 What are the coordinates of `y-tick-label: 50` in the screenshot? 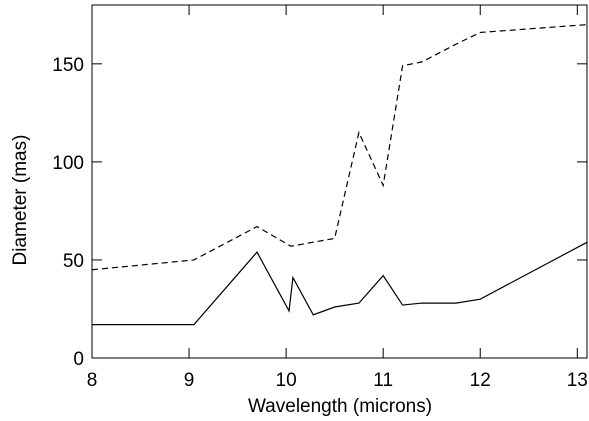 It's located at (73, 261).